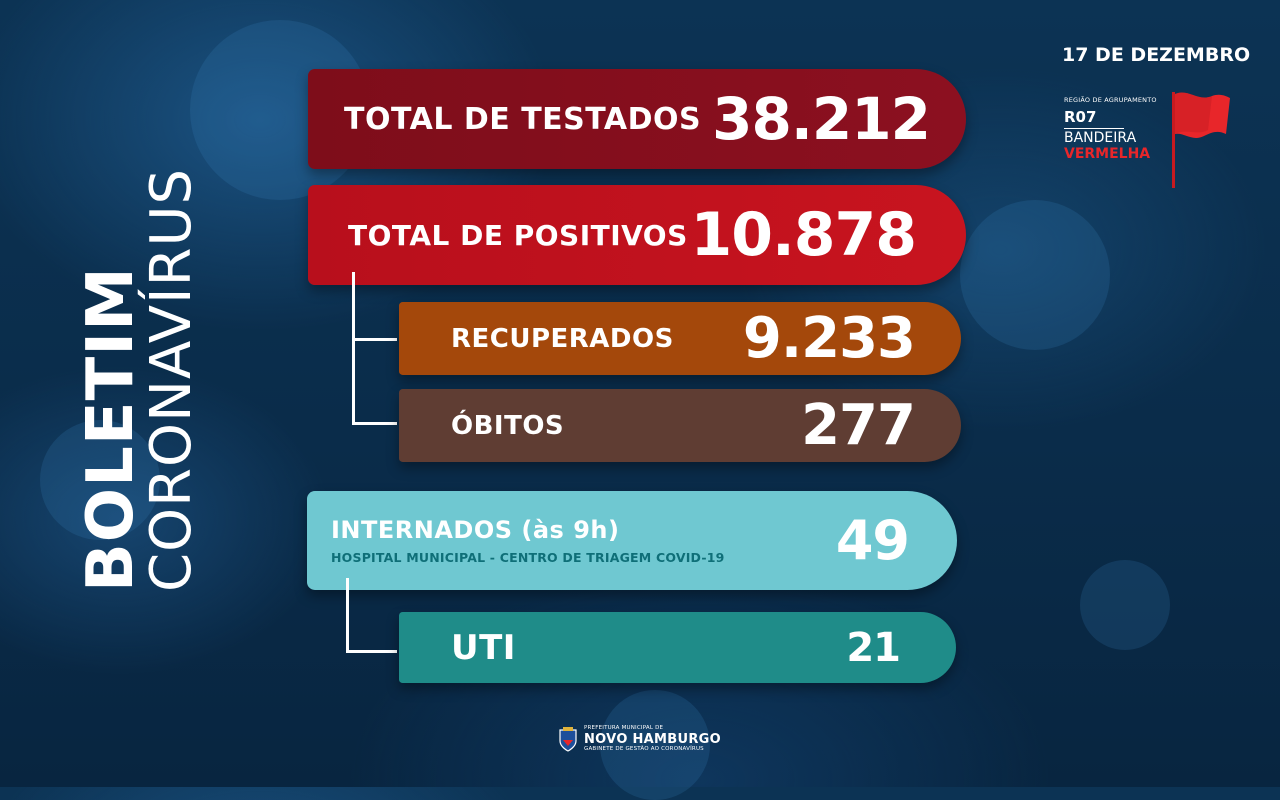  Describe the element at coordinates (1156, 55) in the screenshot. I see `report-date: 17 DE DEZEMBRO` at that location.